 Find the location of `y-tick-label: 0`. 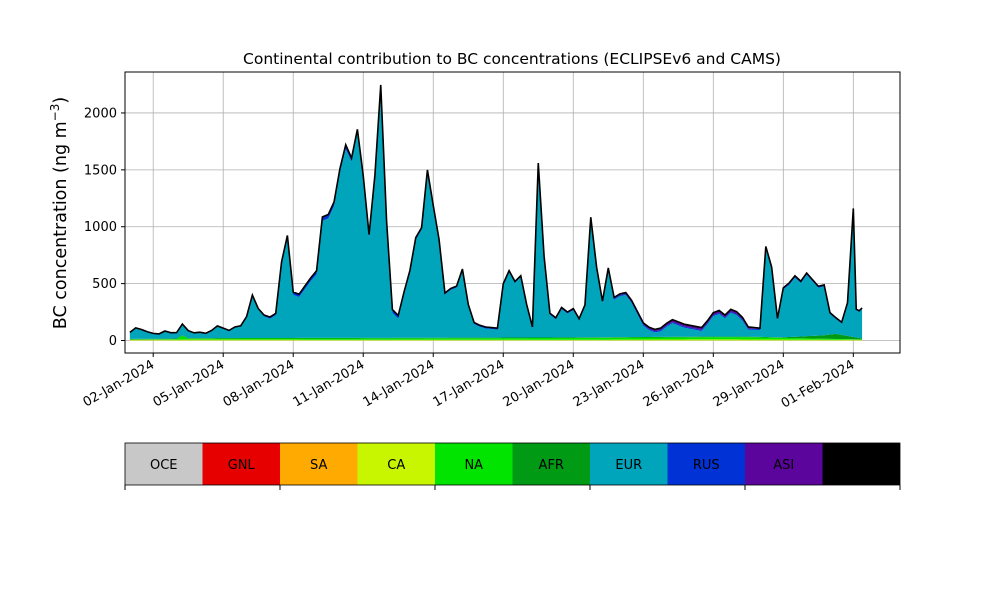

y-tick-label: 0 is located at coordinates (113, 341).